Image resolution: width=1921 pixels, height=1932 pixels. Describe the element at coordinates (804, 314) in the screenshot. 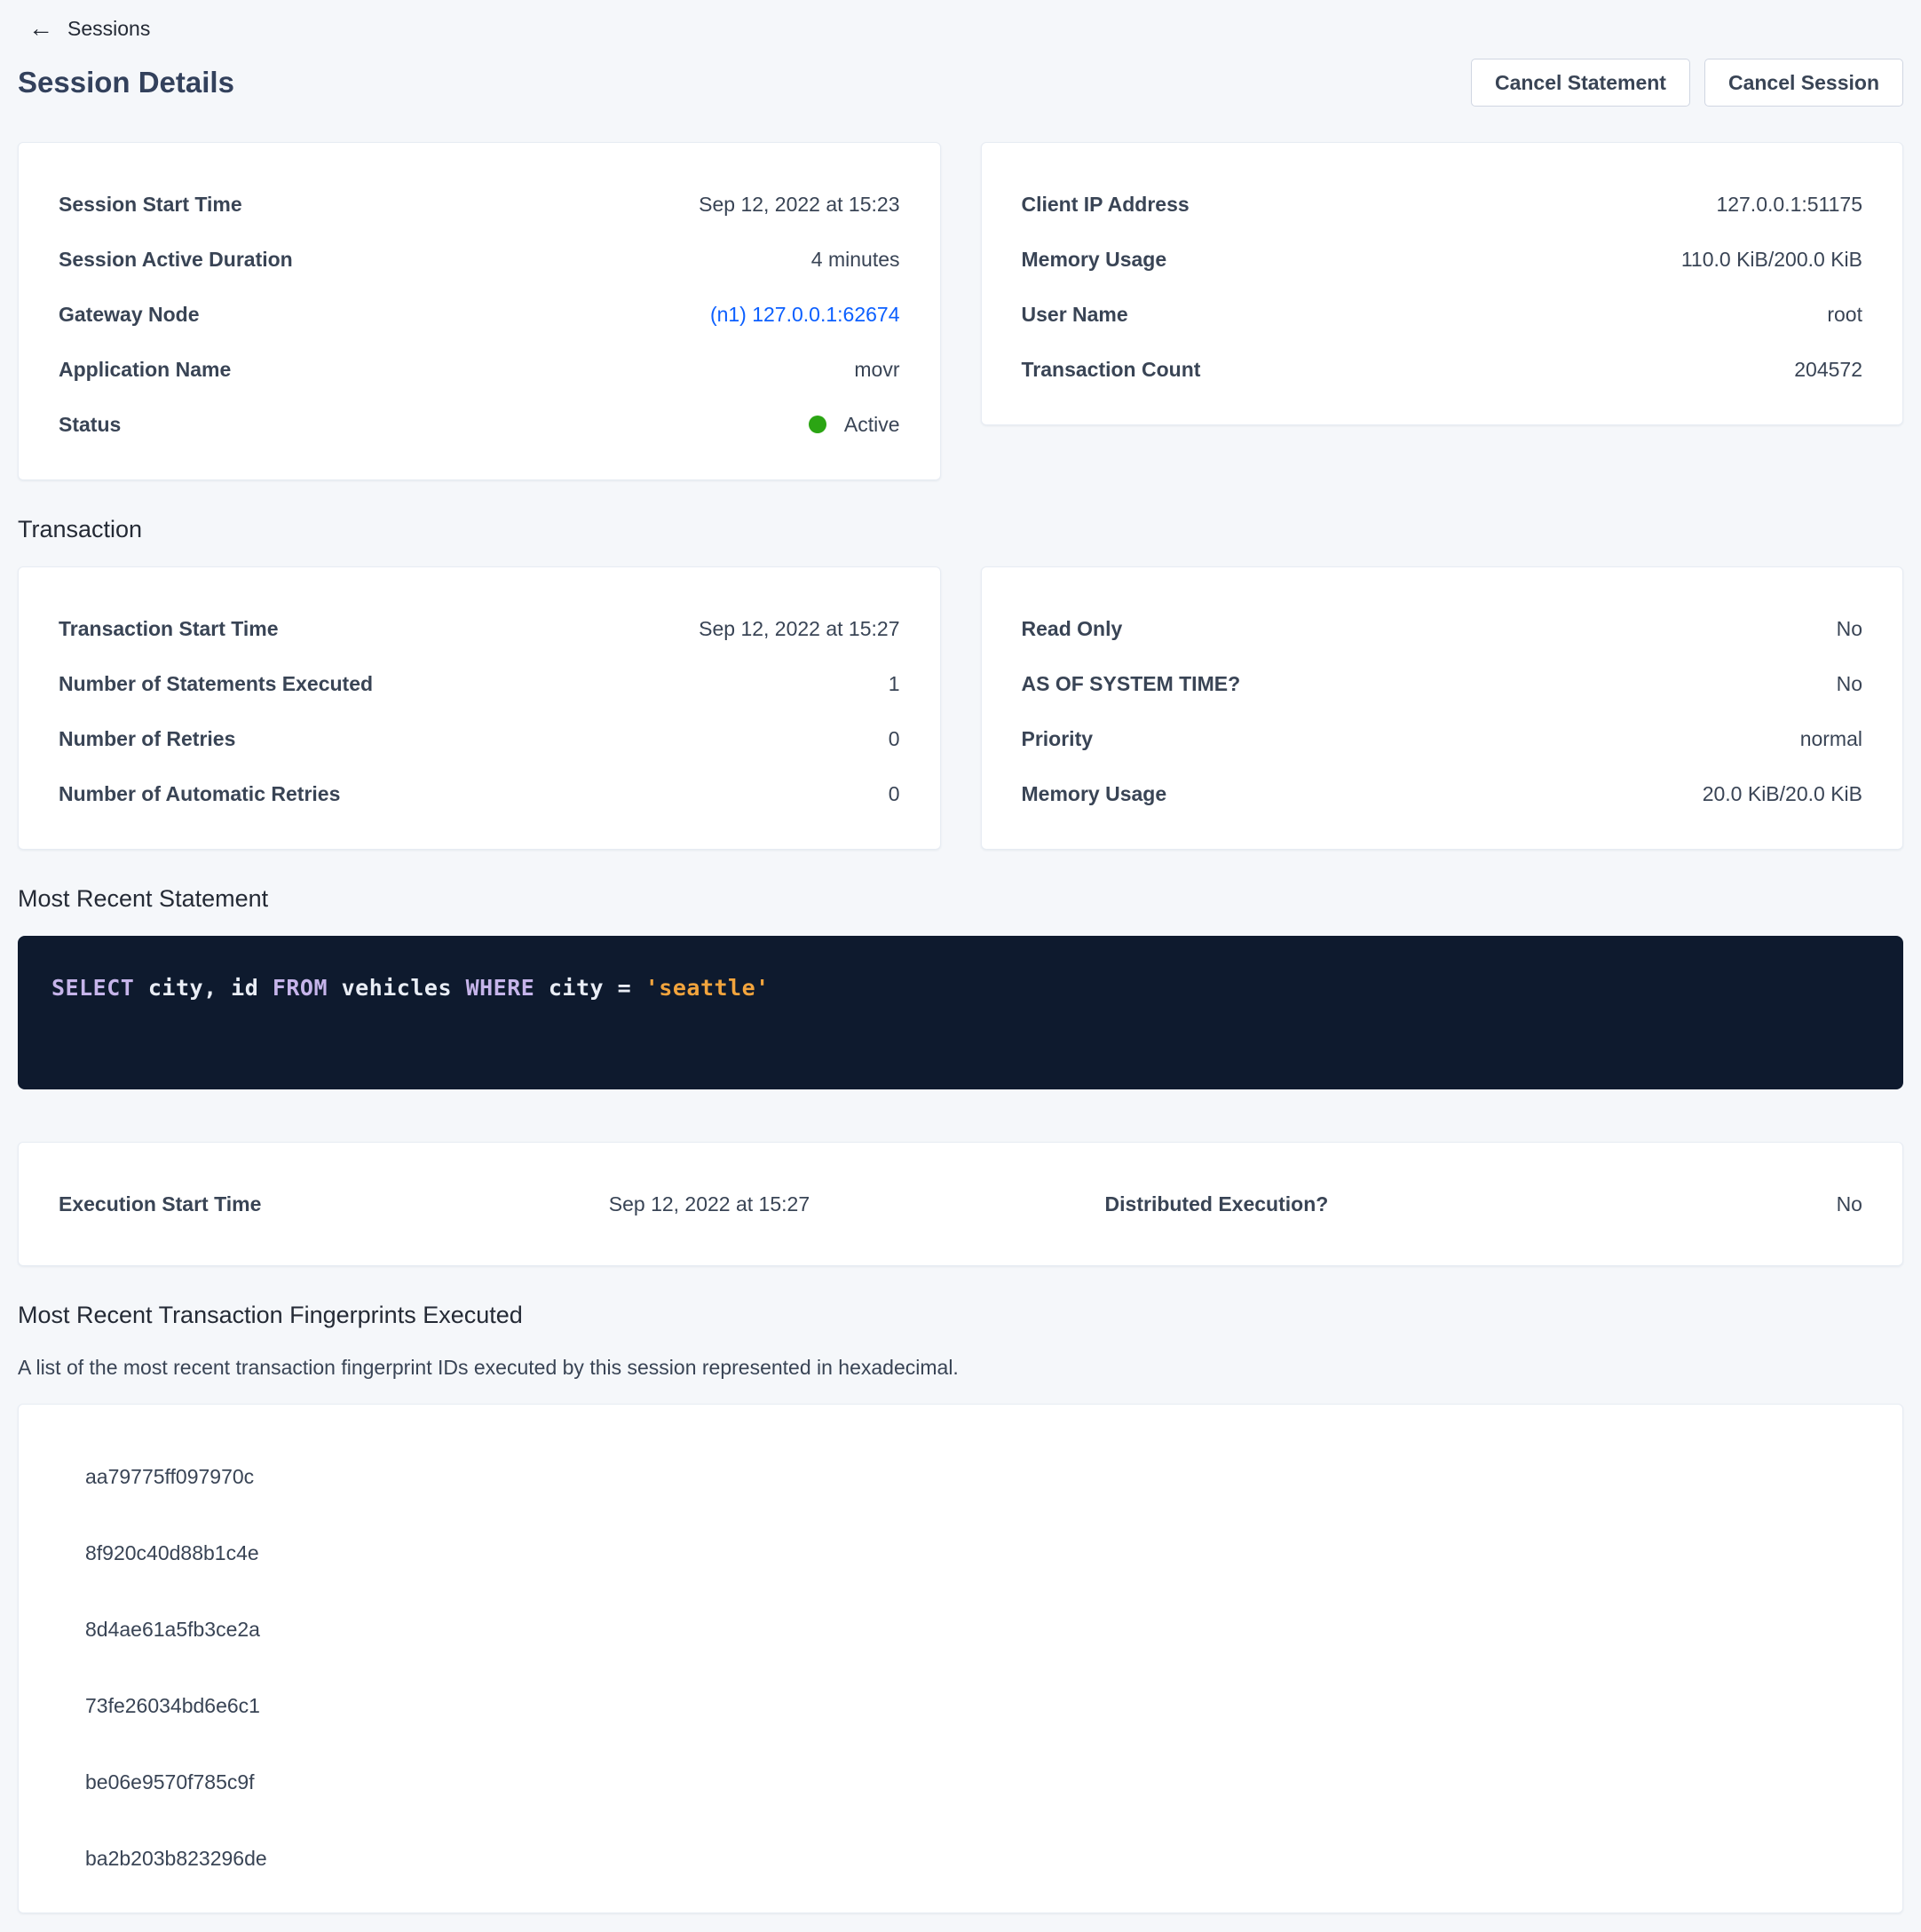

I see `gateway-node-link: (n1) 127.0.0.1:62674` at that location.